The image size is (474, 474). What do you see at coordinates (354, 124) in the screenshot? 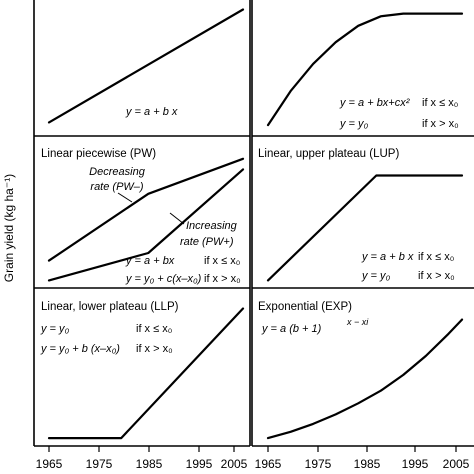
I see `panel-quadratic-eq2-expr: y = y₀` at bounding box center [354, 124].